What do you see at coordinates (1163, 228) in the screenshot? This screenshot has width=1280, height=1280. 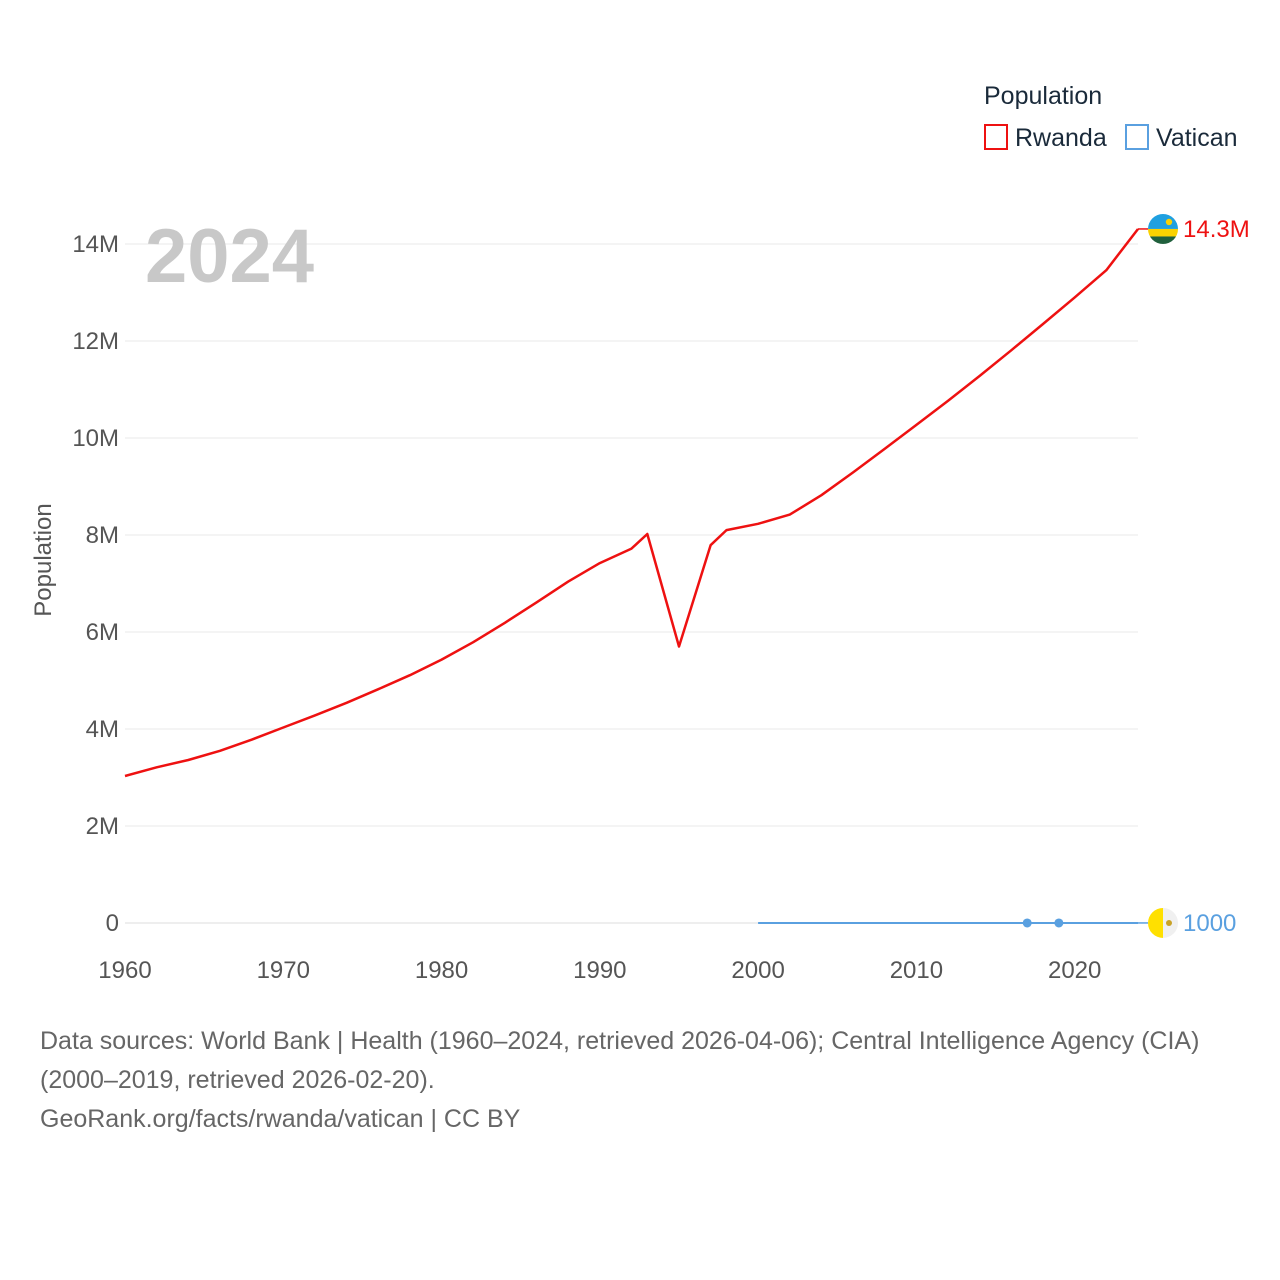 I see `flag-icon-rwanda` at bounding box center [1163, 228].